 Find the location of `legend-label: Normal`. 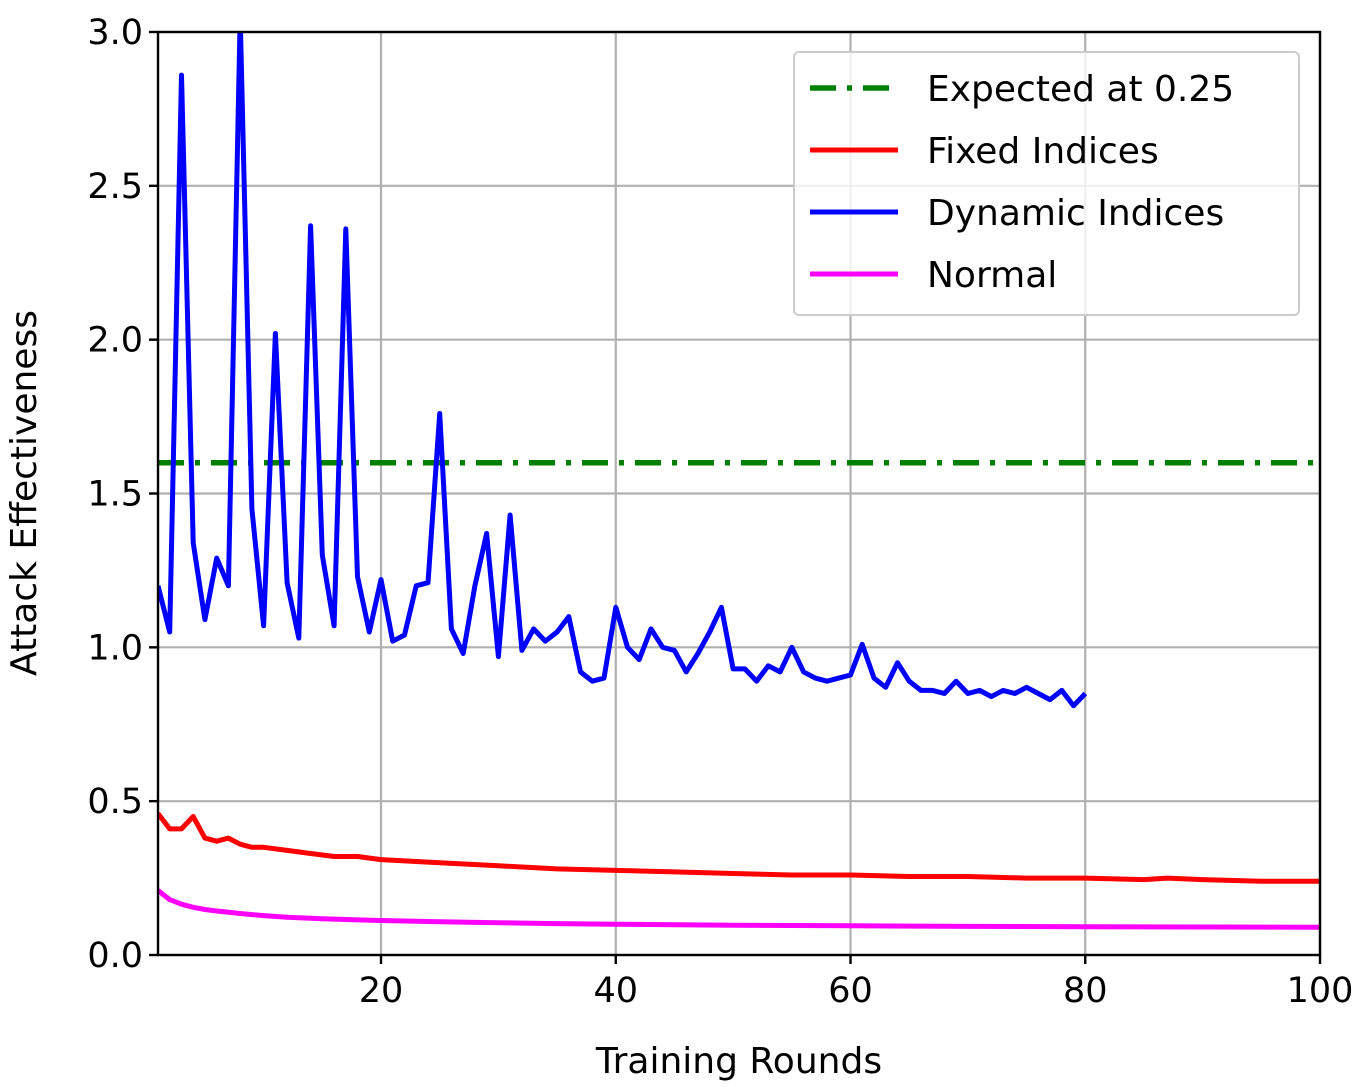

legend-label: Normal is located at coordinates (992, 275).